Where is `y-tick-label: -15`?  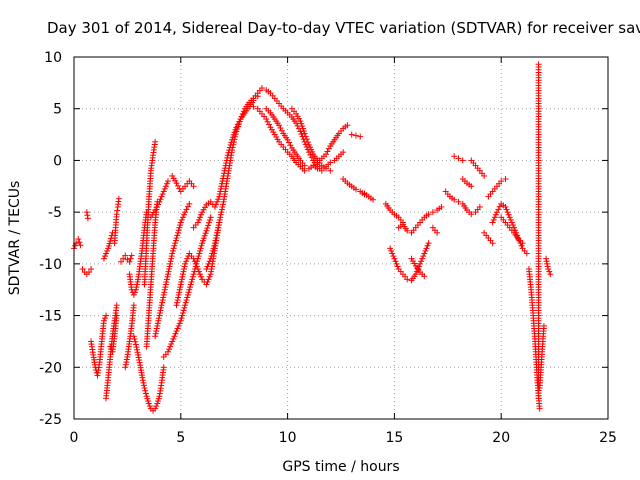 y-tick-label: -15 is located at coordinates (50, 317).